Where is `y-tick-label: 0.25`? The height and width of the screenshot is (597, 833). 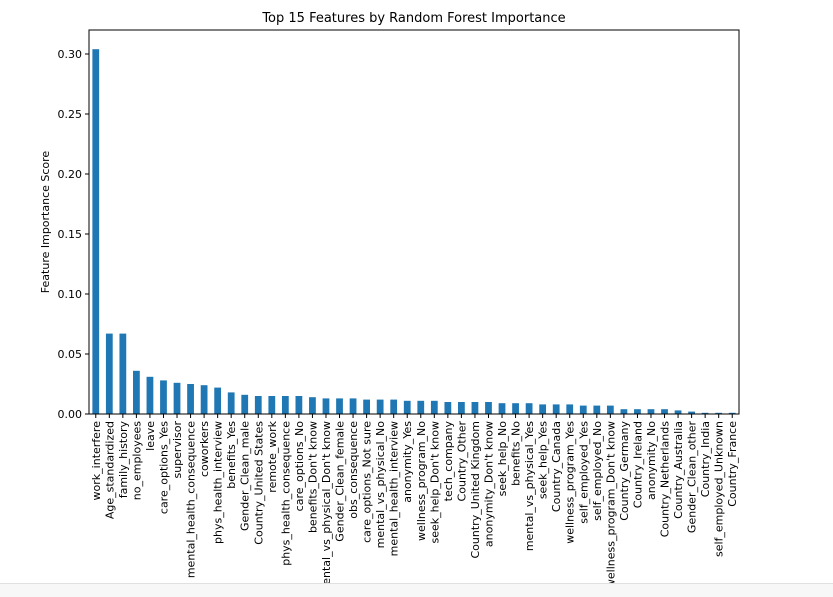
y-tick-label: 0.25 is located at coordinates (70, 114).